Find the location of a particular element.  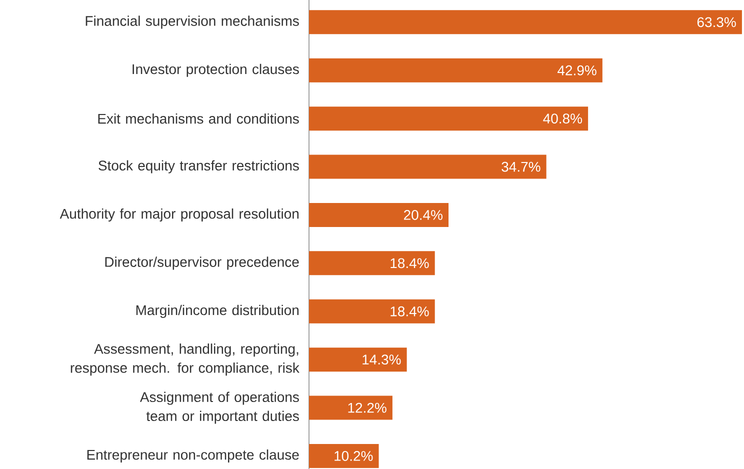

y-tick-label: Entrepreneur non-compete clause is located at coordinates (193, 456).